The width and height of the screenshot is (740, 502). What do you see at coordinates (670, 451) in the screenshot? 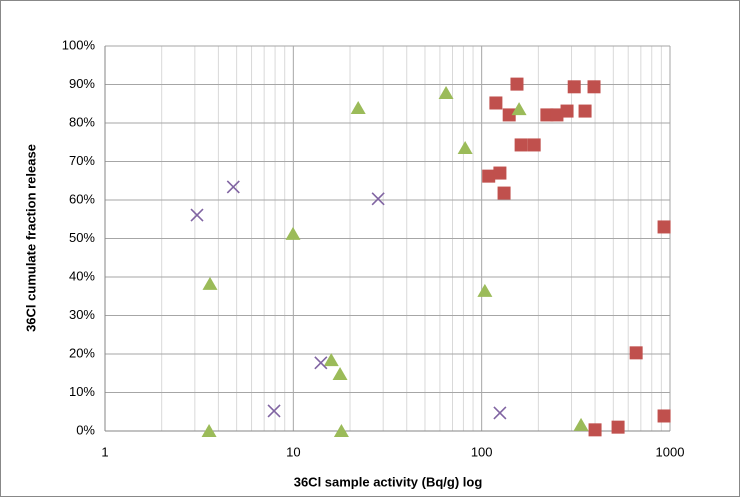
I see `x-tick-label: 1000` at bounding box center [670, 451].